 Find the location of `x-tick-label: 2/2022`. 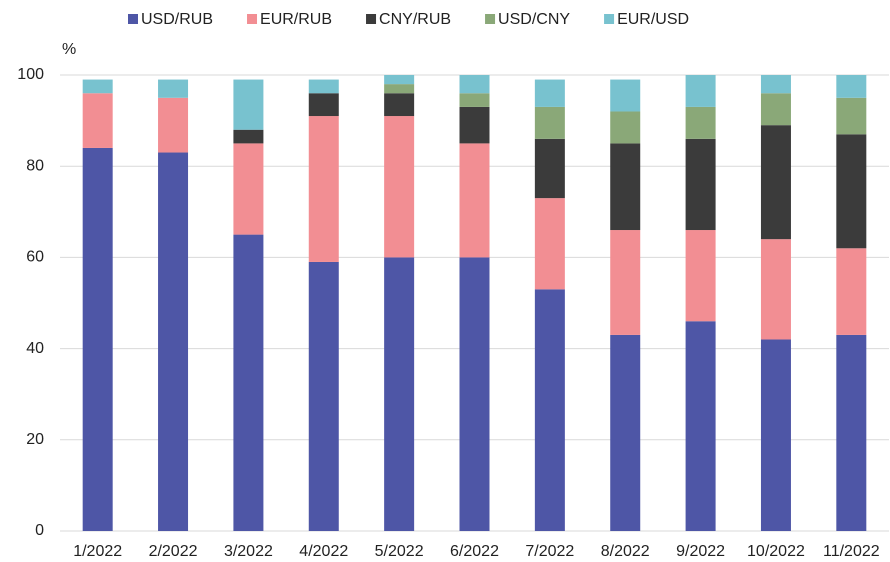

x-tick-label: 2/2022 is located at coordinates (173, 551).